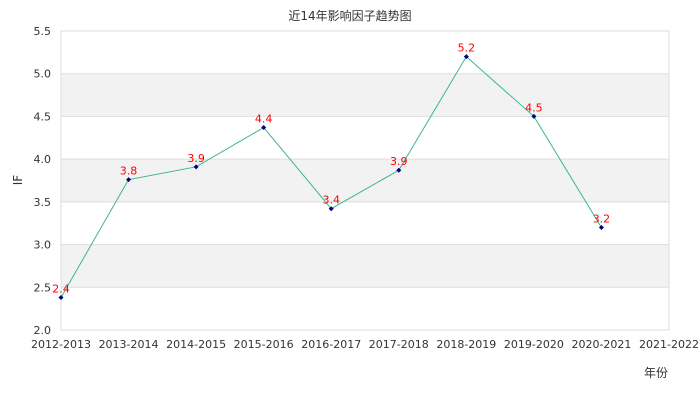 This screenshot has width=700, height=400. Describe the element at coordinates (656, 373) in the screenshot. I see `x-axis-label: 年份` at that location.